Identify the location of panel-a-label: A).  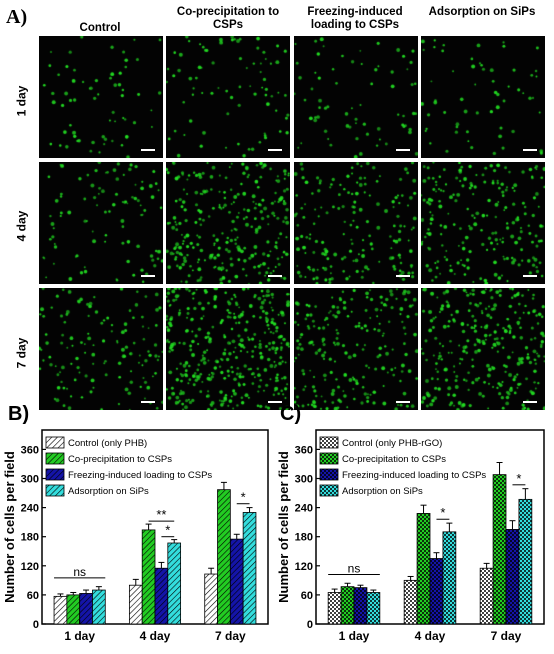
(17, 17).